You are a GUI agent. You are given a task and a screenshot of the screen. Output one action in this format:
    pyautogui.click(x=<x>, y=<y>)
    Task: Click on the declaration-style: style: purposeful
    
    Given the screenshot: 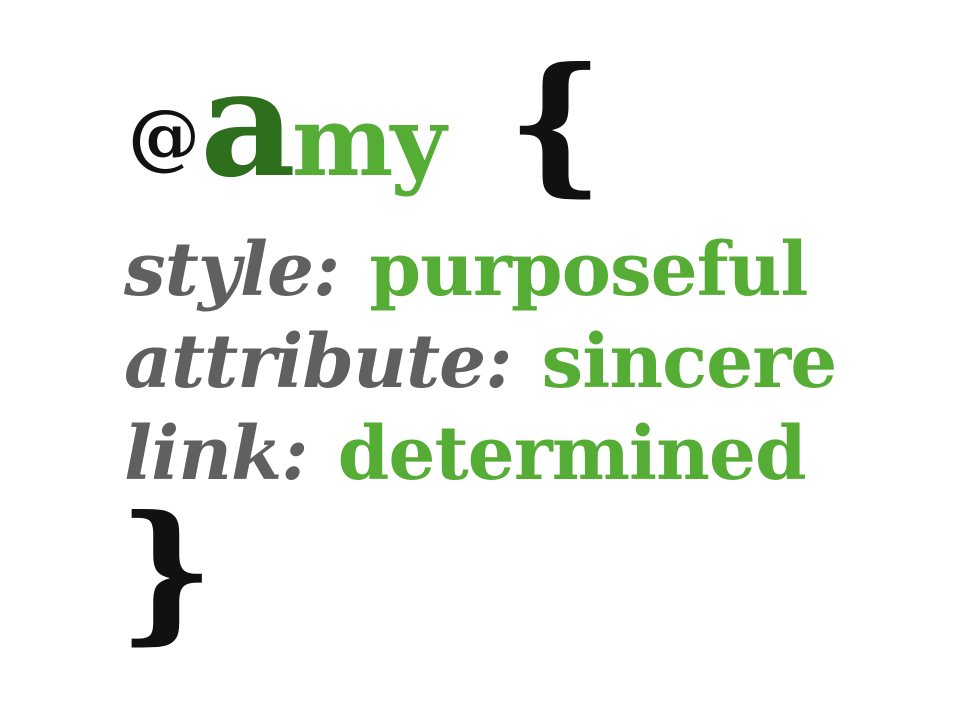 What is the action you would take?
    pyautogui.click(x=480, y=270)
    